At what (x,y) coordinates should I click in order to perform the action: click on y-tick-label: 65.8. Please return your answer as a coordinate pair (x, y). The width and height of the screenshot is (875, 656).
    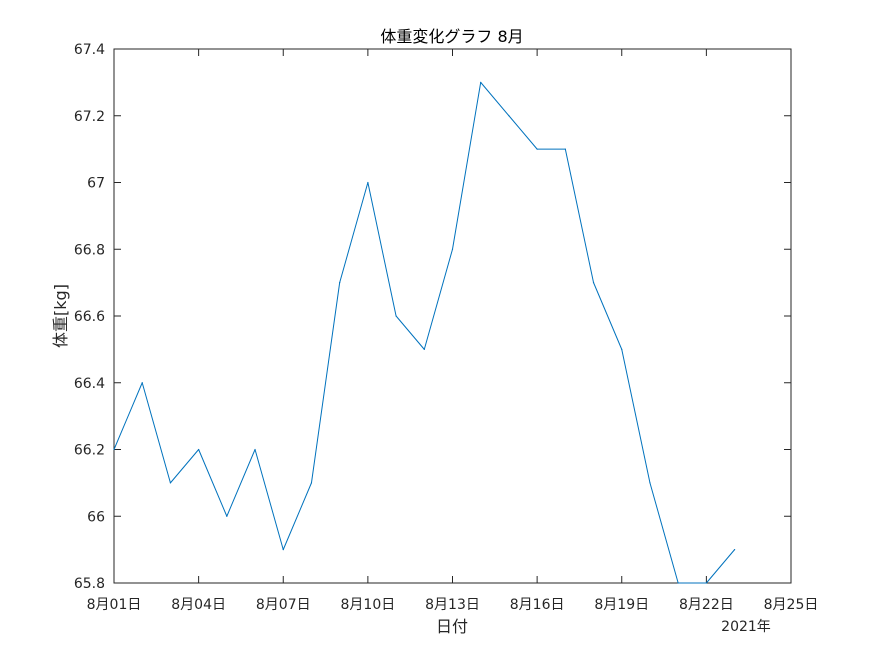
    Looking at the image, I should click on (89, 584).